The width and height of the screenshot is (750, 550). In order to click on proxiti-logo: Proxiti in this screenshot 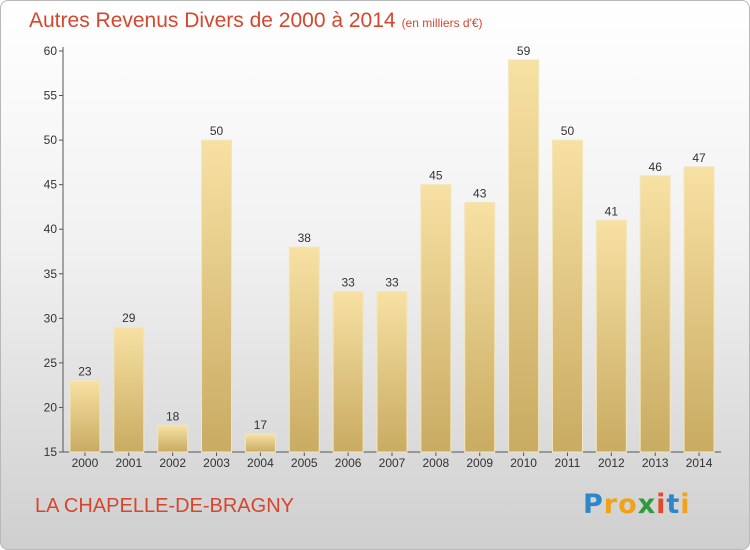, I will do `click(637, 504)`.